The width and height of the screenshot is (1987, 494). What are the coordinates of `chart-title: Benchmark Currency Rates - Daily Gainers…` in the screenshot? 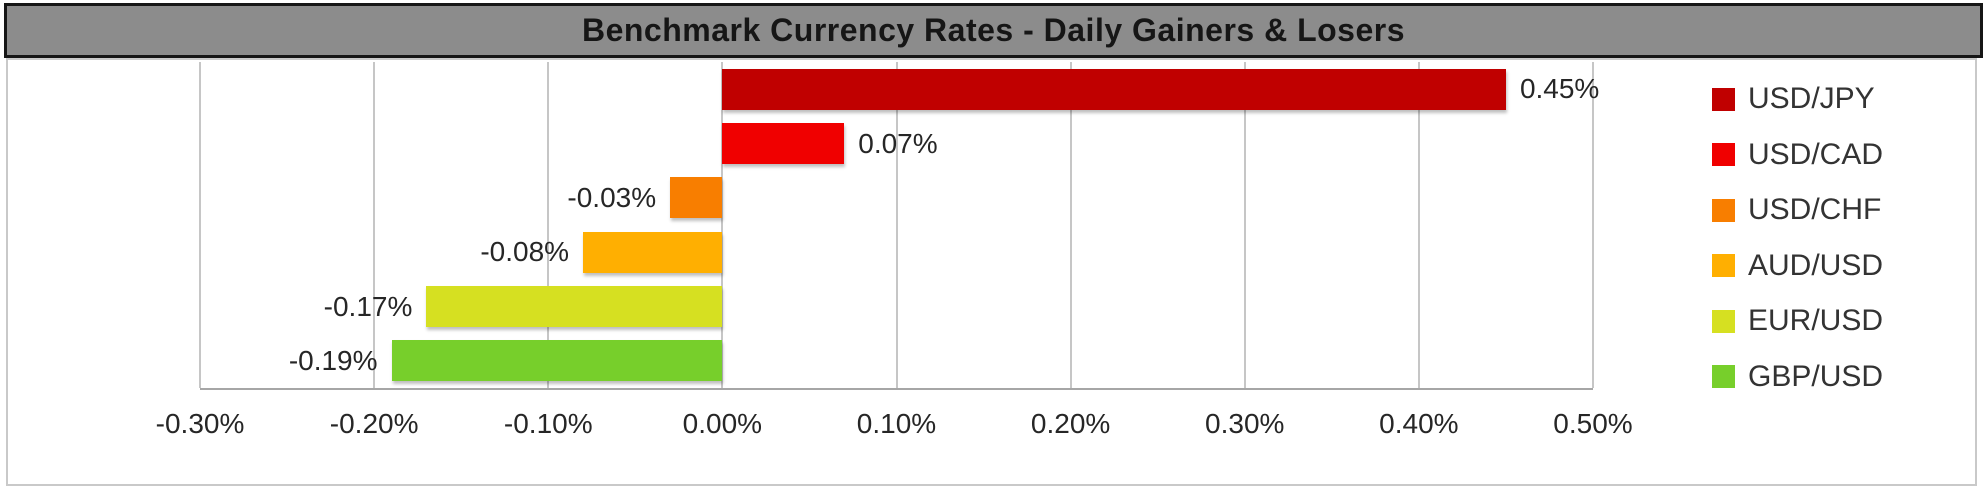 It's located at (993, 30).